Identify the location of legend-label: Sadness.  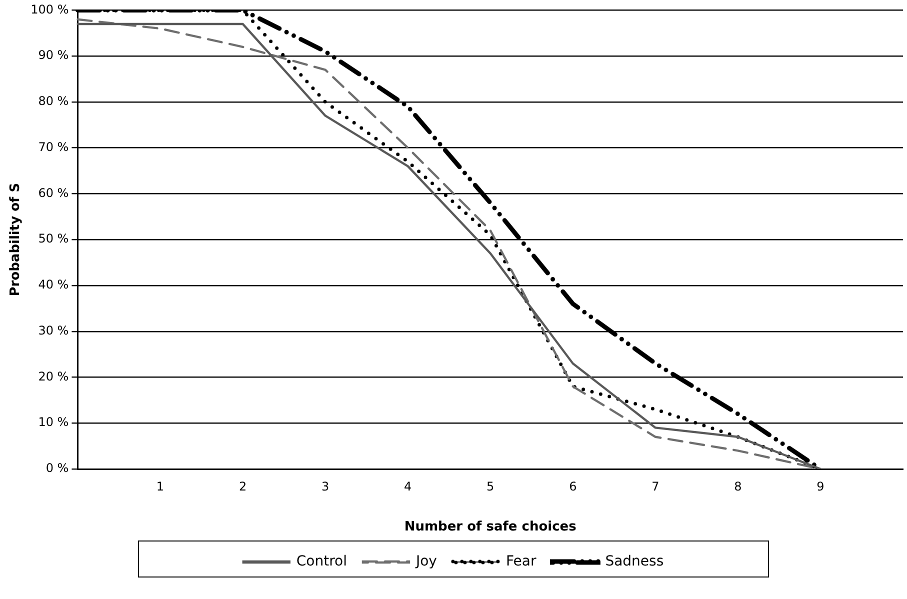
(634, 562).